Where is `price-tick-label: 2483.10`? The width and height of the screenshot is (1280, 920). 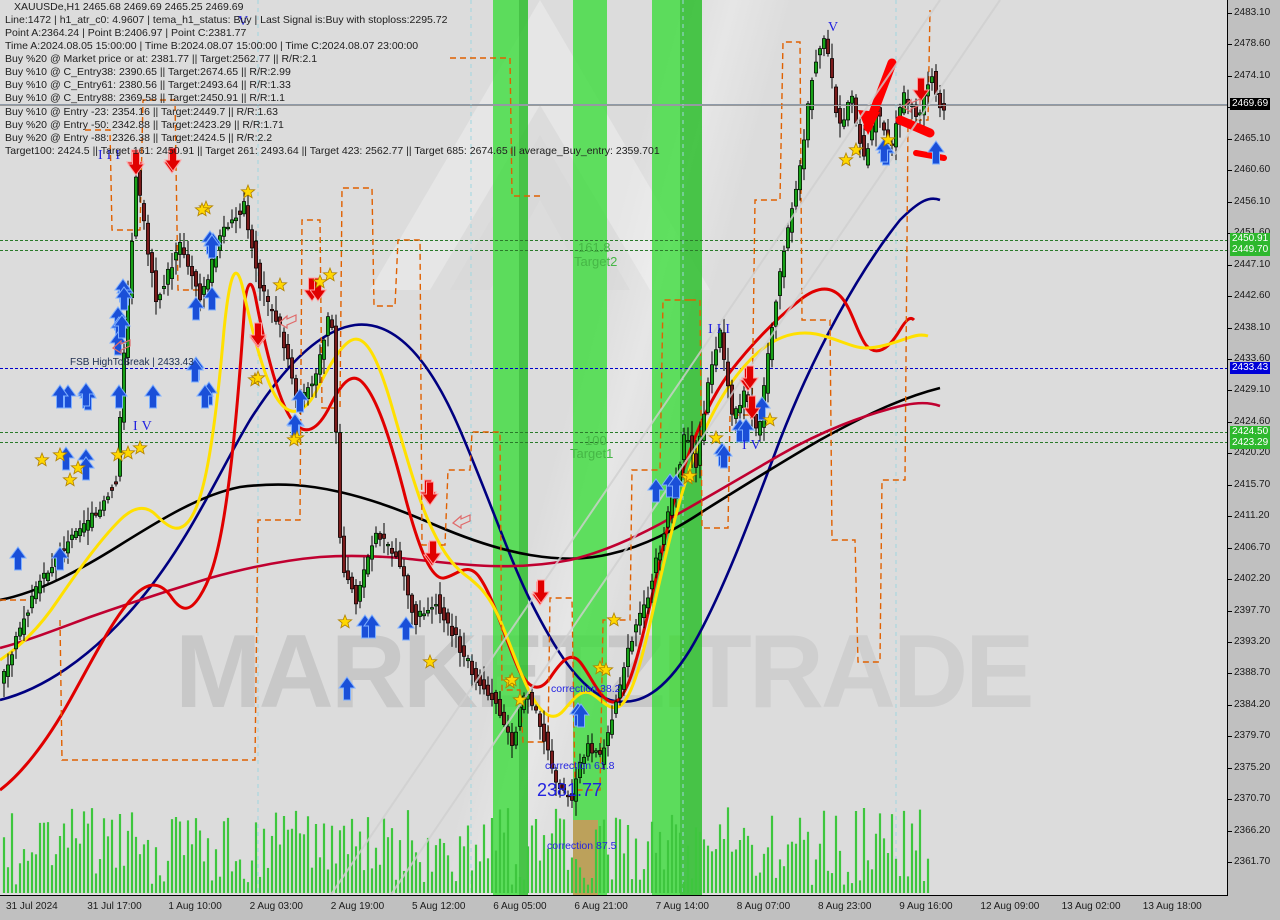 price-tick-label: 2483.10 is located at coordinates (1252, 12).